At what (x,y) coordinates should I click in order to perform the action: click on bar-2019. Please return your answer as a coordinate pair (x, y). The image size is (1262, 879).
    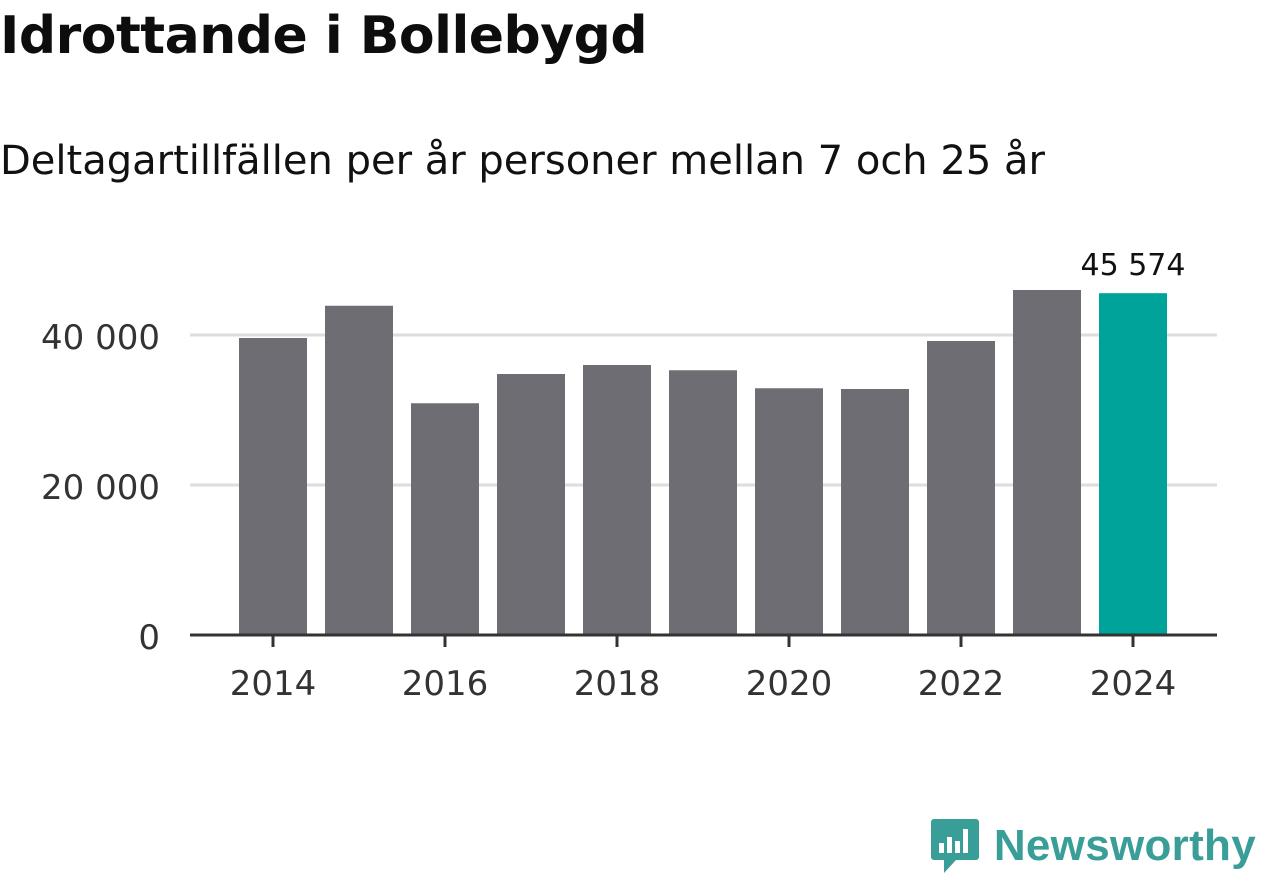
    Looking at the image, I should click on (703, 502).